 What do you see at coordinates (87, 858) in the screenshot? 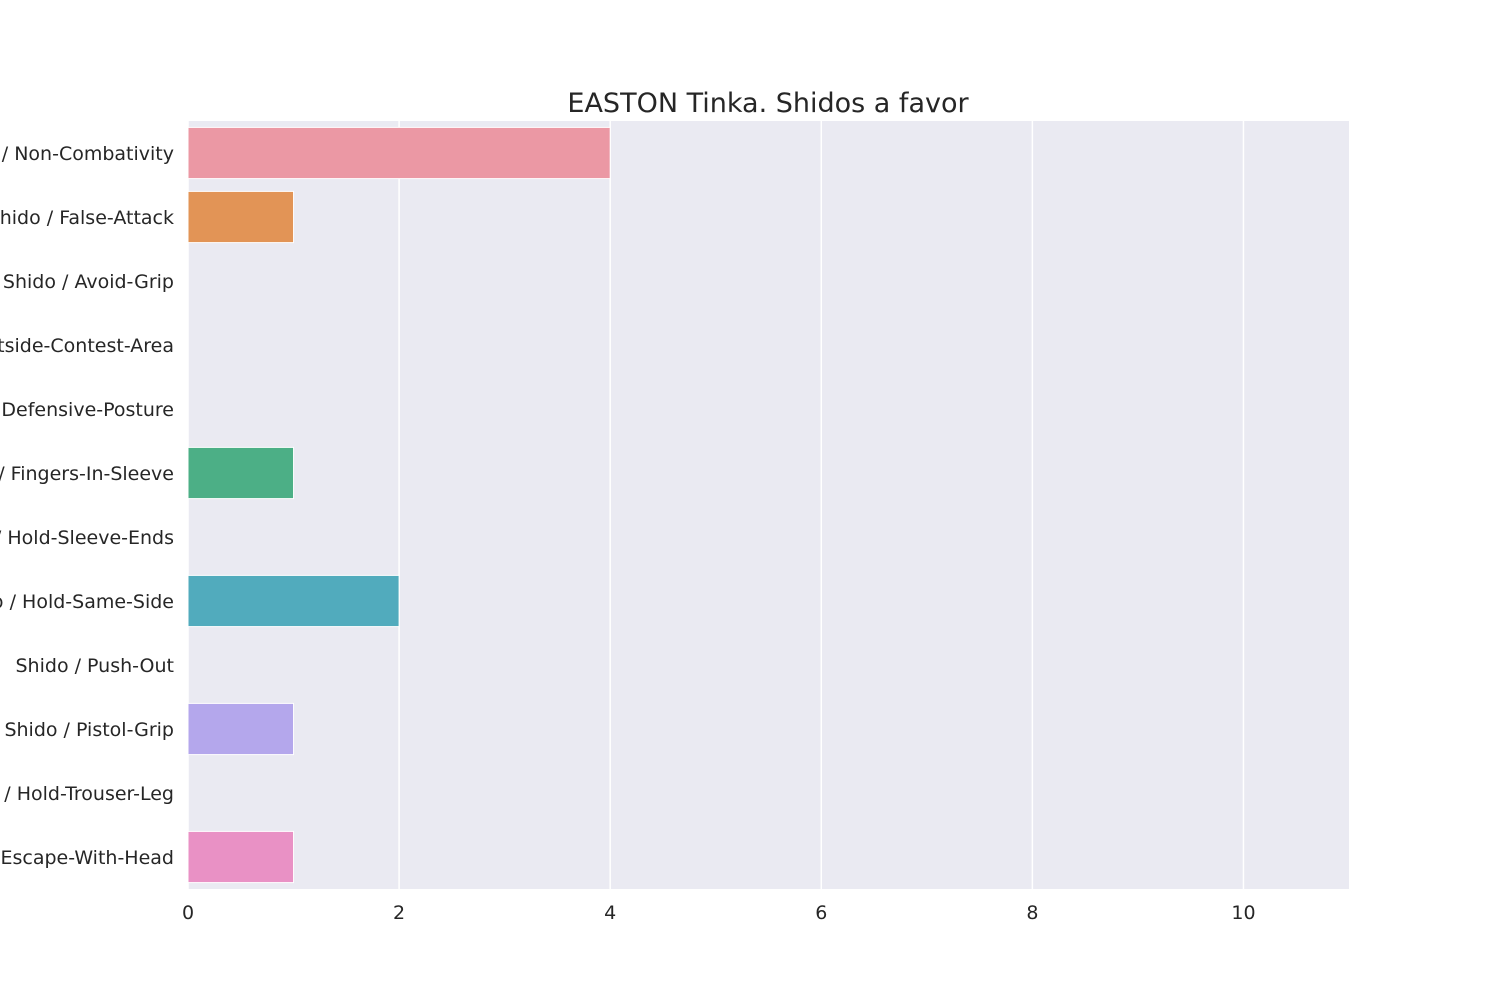
I see `category-label: Shido / Escape-With-Head` at bounding box center [87, 858].